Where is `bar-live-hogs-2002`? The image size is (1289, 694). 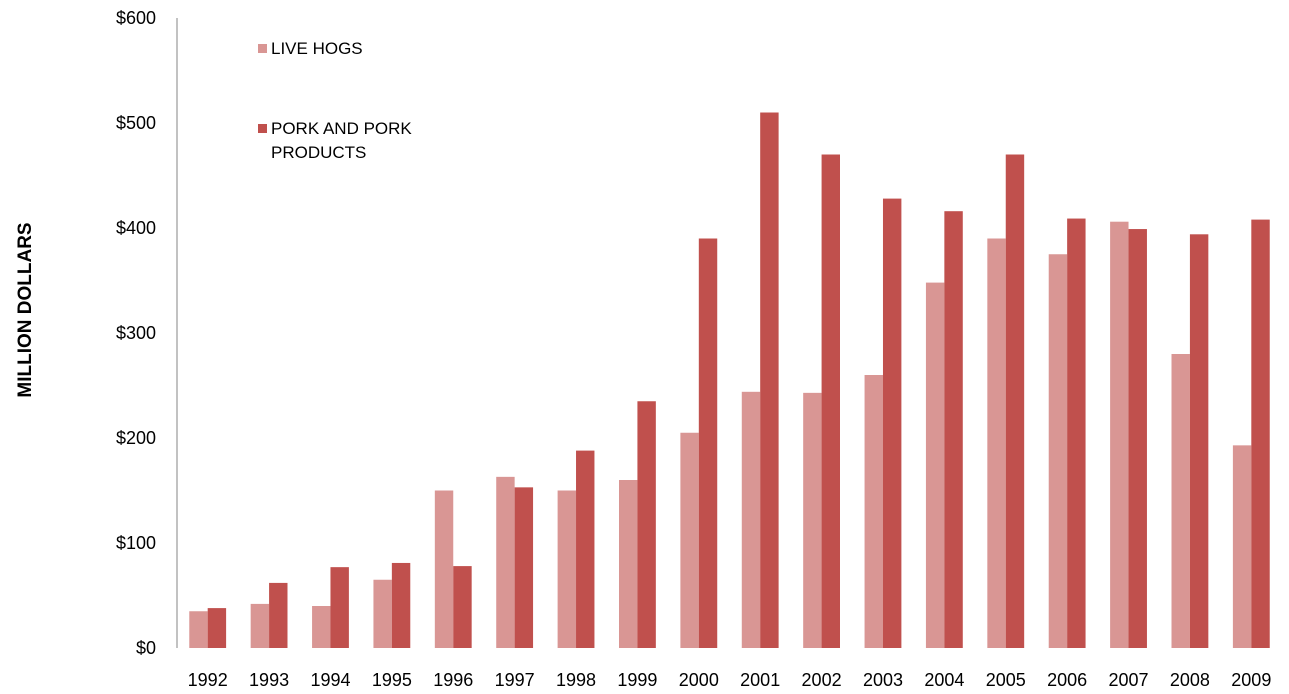 bar-live-hogs-2002 is located at coordinates (812, 520).